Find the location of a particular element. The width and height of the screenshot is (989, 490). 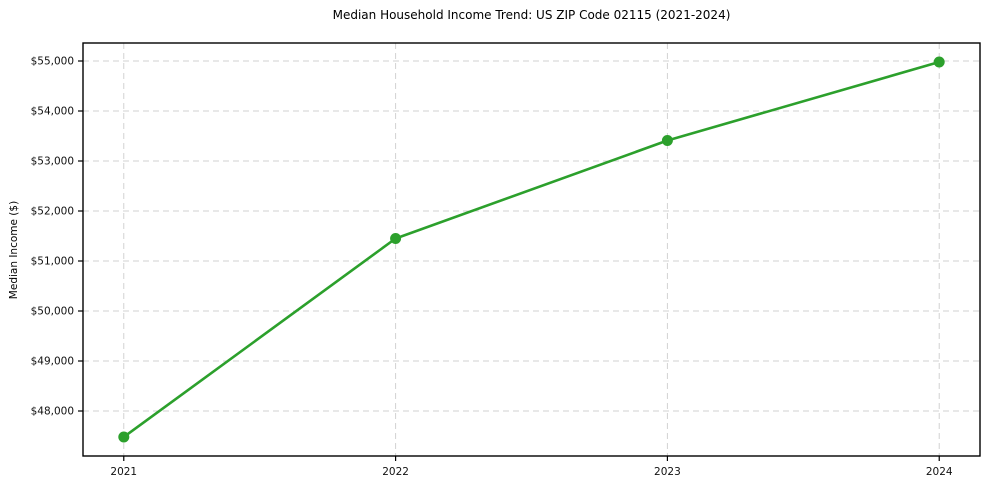

y-tick-label: $51,000 is located at coordinates (52, 262).